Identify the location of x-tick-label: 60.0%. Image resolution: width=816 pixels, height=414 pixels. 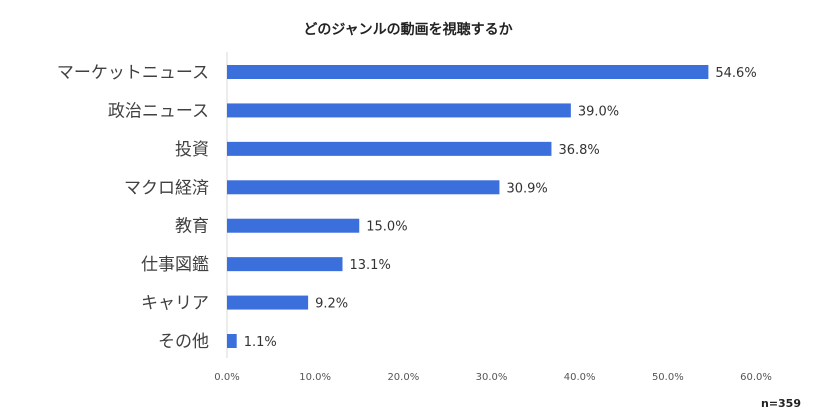
(756, 377).